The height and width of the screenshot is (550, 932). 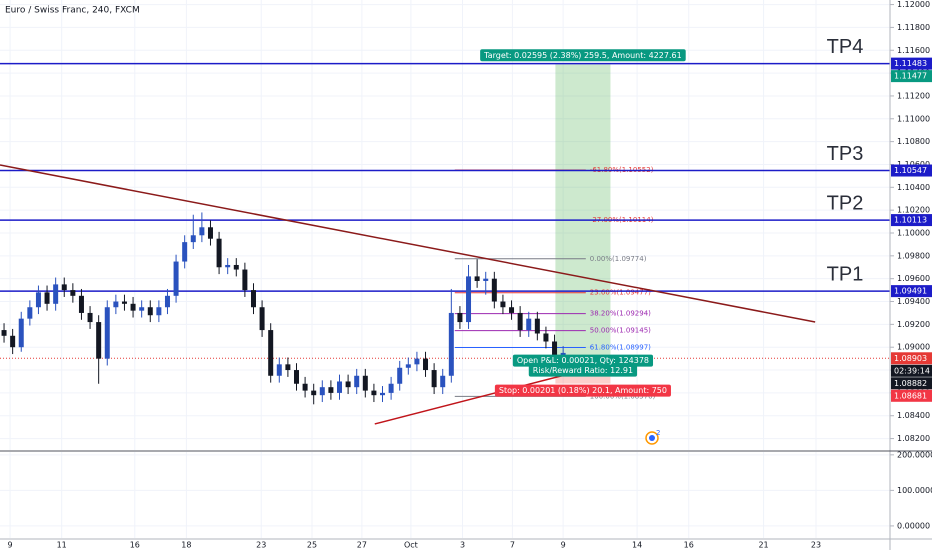 I want to click on y-tick-label: 0.00000, so click(x=913, y=525).